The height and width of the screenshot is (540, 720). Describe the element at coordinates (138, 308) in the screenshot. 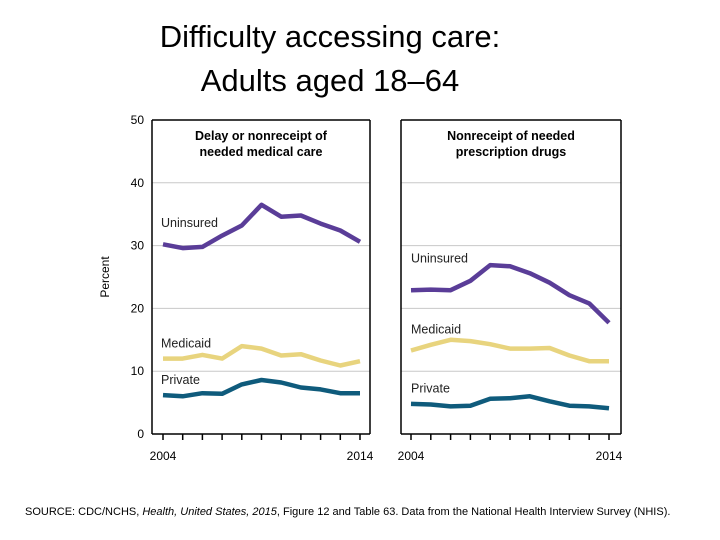

I see `y-tick-label: 20` at that location.